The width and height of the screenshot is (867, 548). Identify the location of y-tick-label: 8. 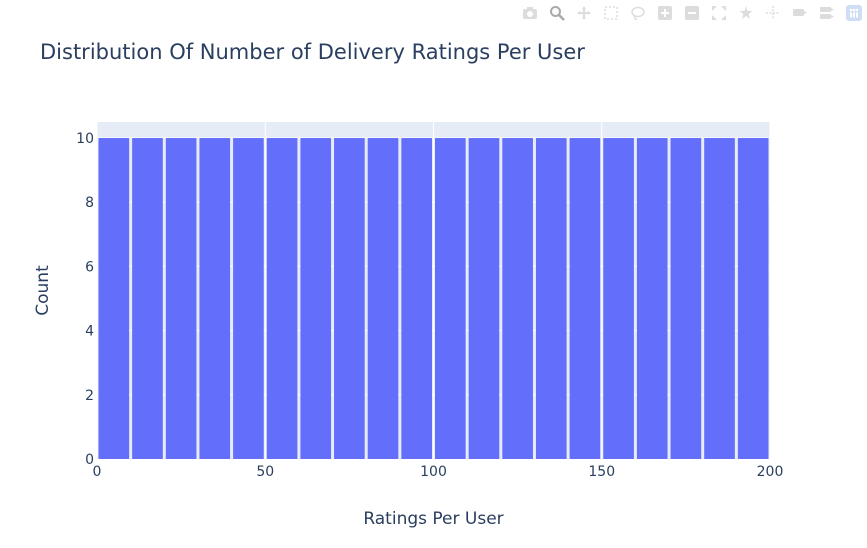
(89, 203).